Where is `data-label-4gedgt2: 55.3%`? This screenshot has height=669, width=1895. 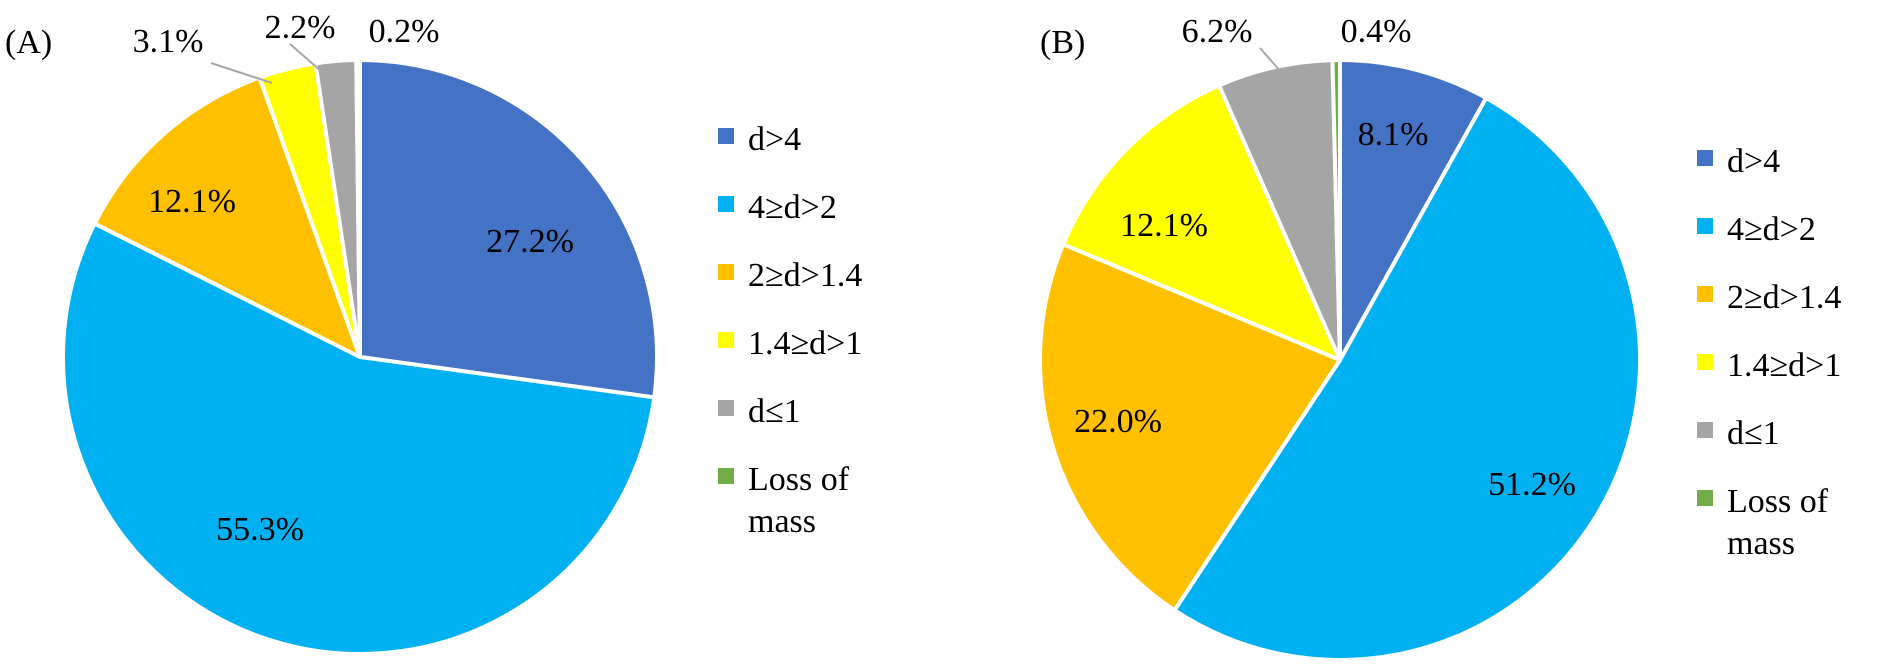
data-label-4gedgt2: 55.3% is located at coordinates (260, 529).